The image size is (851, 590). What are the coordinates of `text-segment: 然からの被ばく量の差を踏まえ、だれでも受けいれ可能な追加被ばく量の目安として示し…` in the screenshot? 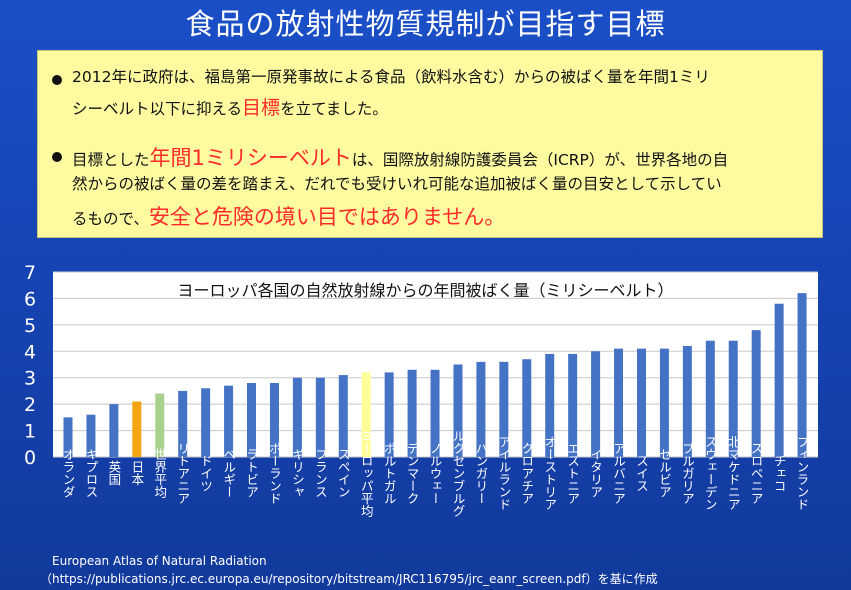 It's located at (397, 184).